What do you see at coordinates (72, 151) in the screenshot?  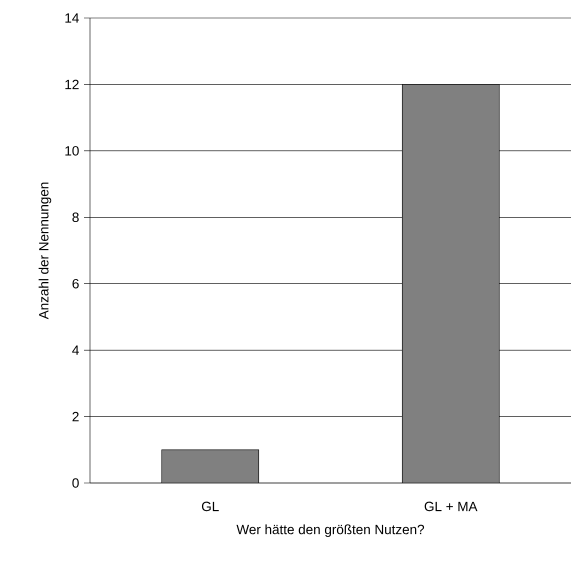 I see `y-tick-label: 10` at bounding box center [72, 151].